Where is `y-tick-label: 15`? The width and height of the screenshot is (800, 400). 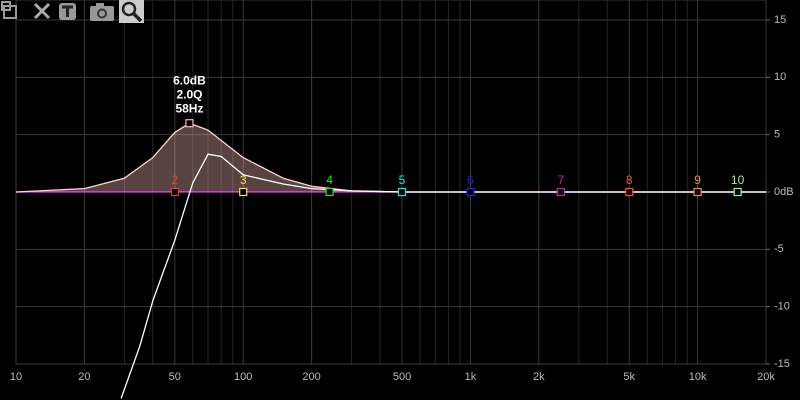
y-tick-label: 15 is located at coordinates (780, 20).